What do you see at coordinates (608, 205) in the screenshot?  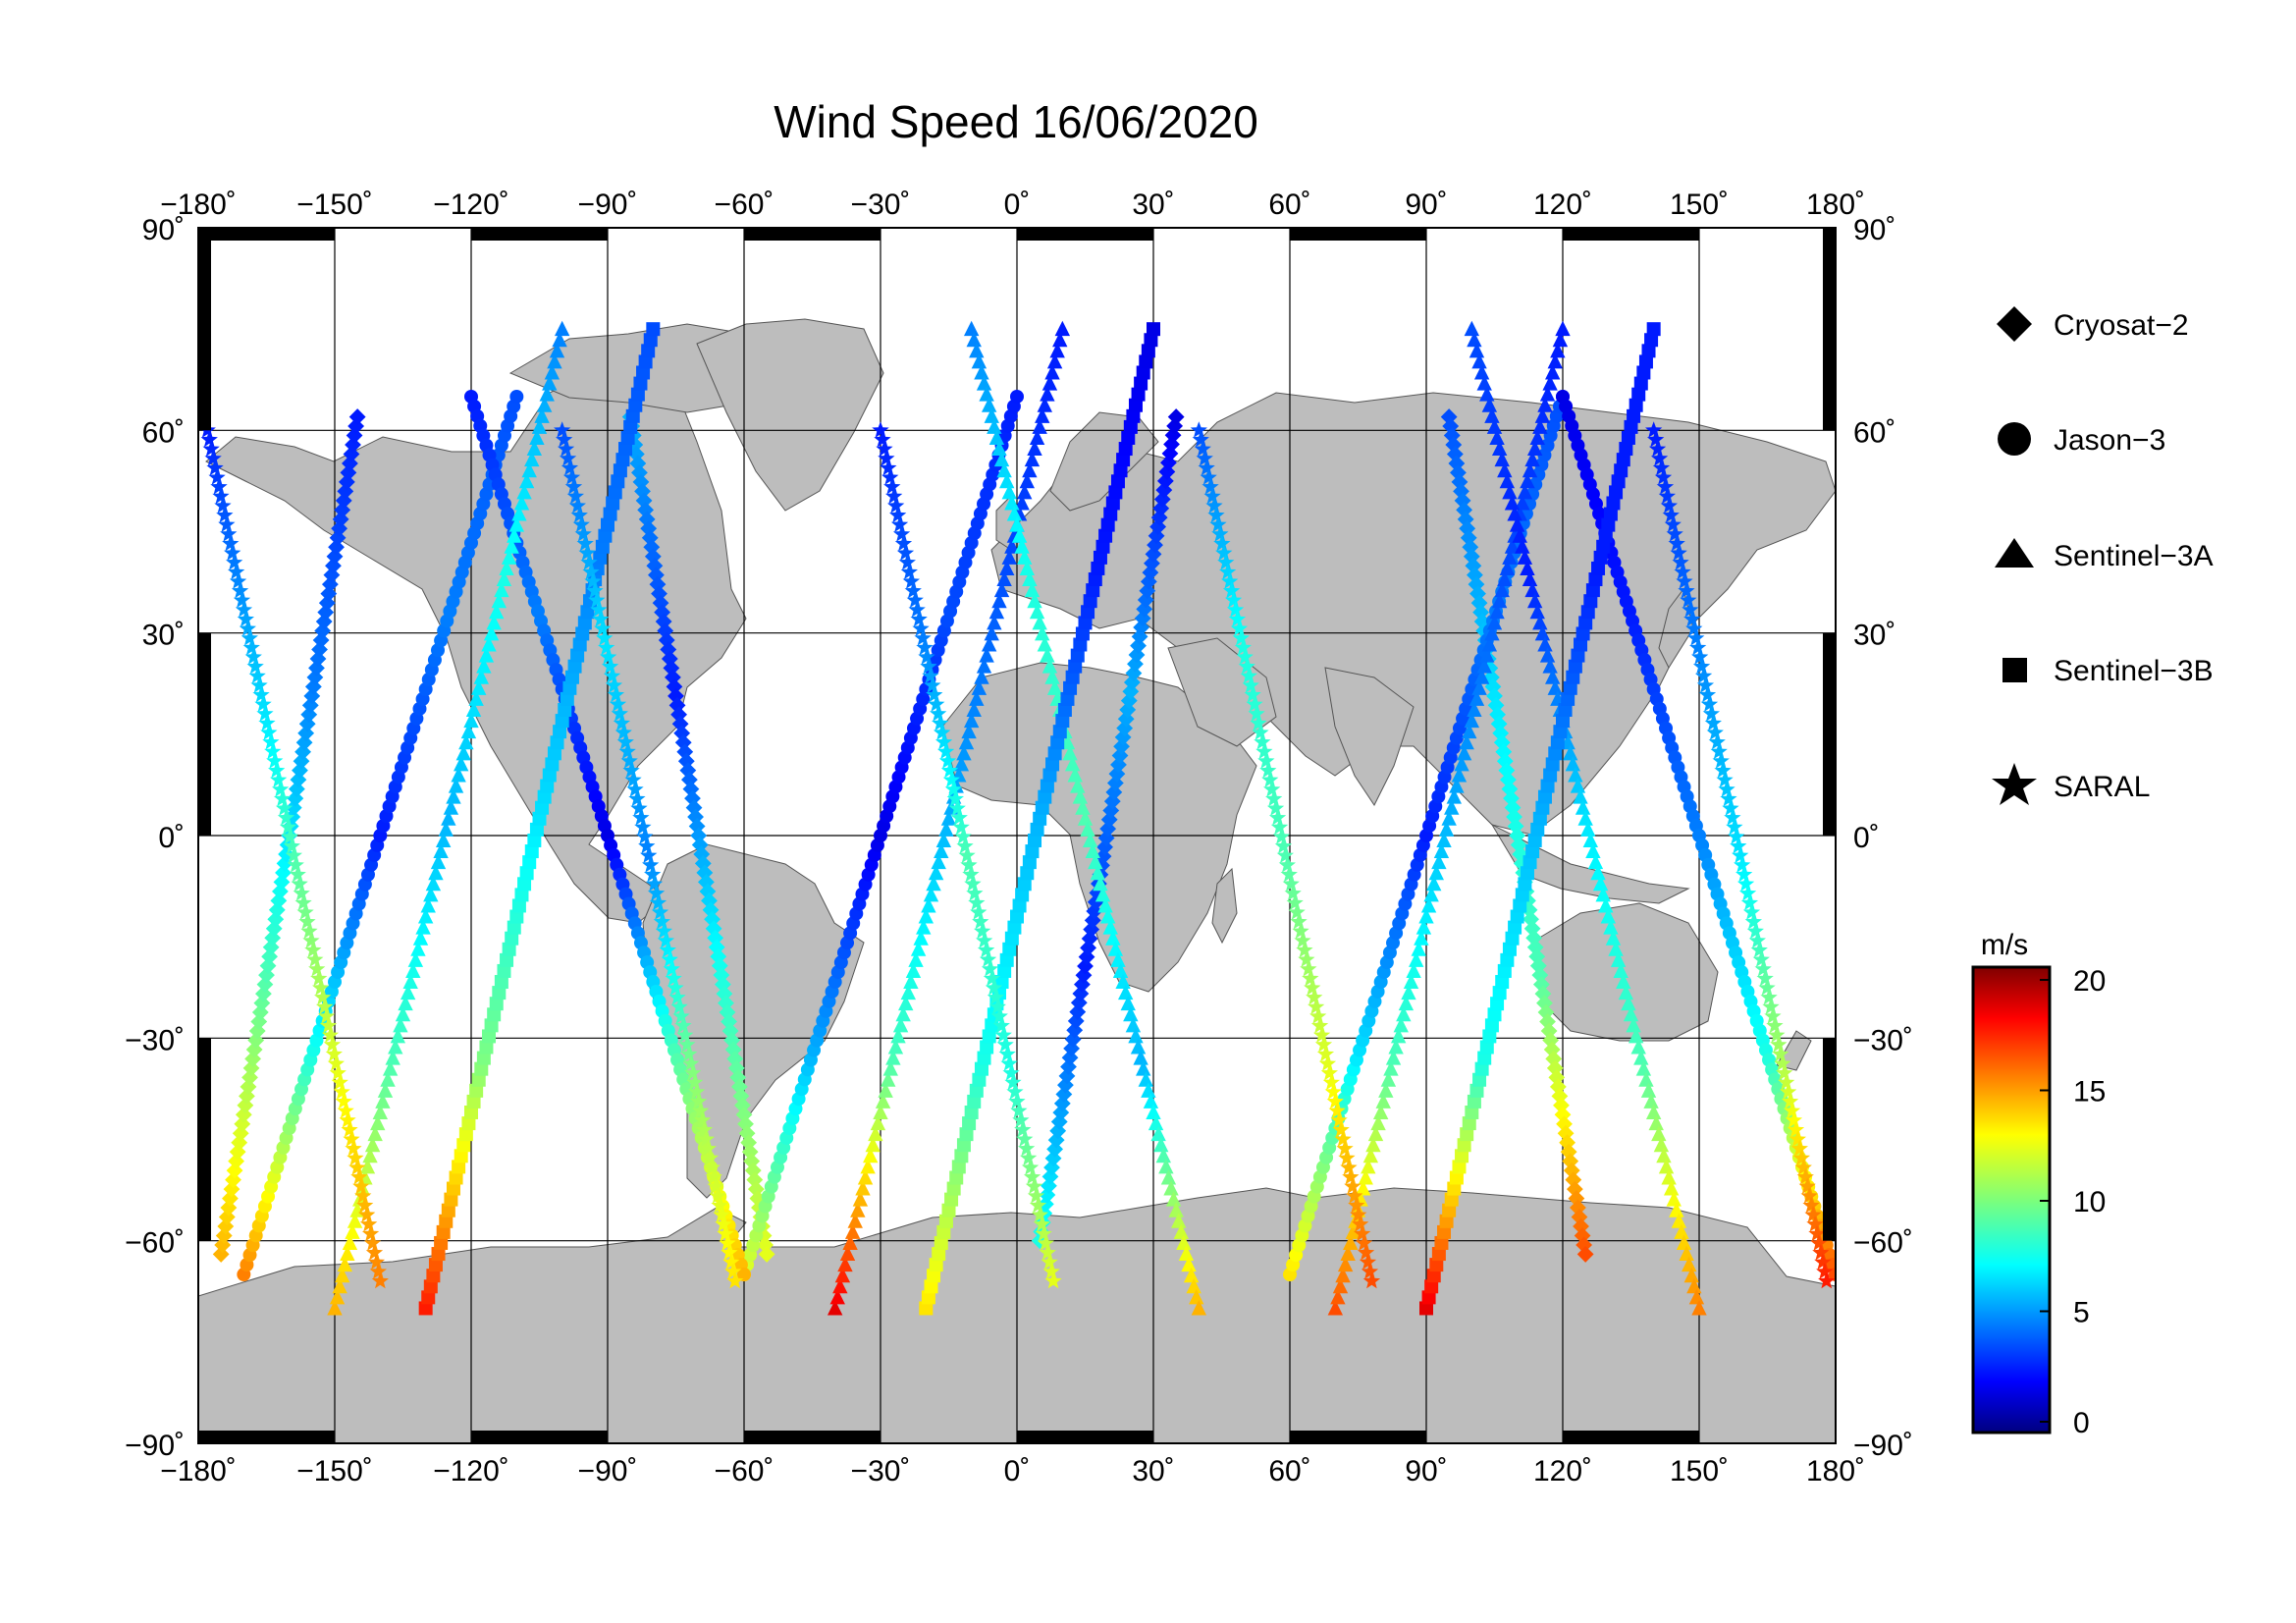 I see `longitude-tick-label: −90˚` at bounding box center [608, 205].